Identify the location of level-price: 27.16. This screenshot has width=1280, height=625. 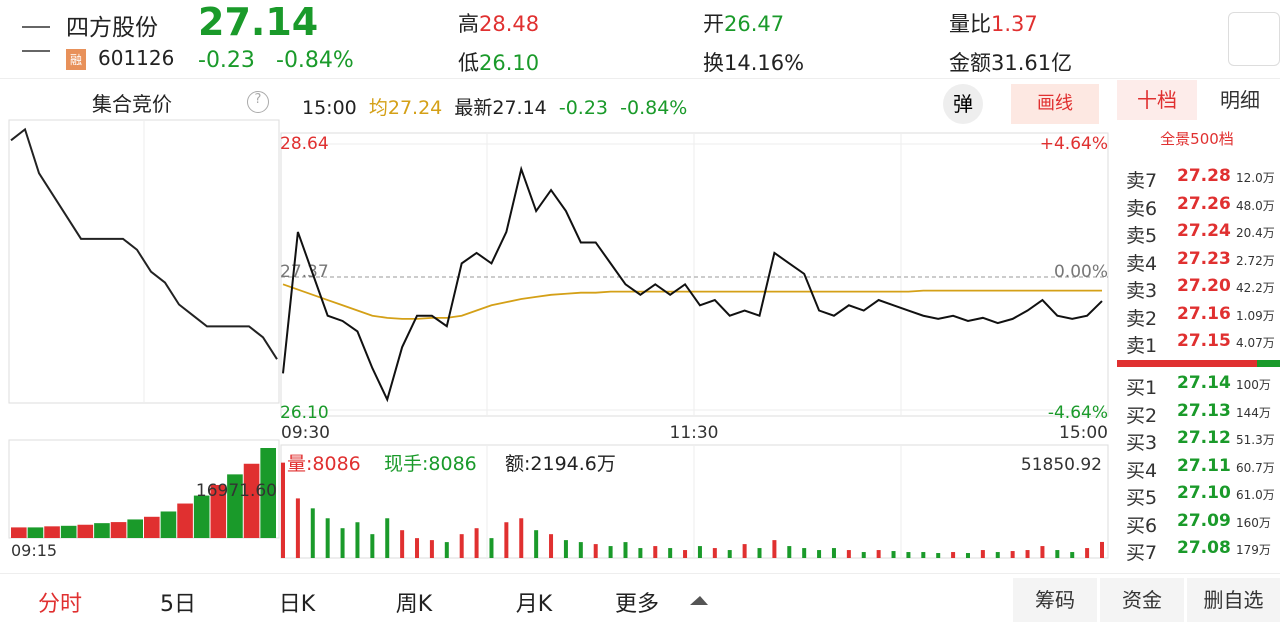
(1204, 313).